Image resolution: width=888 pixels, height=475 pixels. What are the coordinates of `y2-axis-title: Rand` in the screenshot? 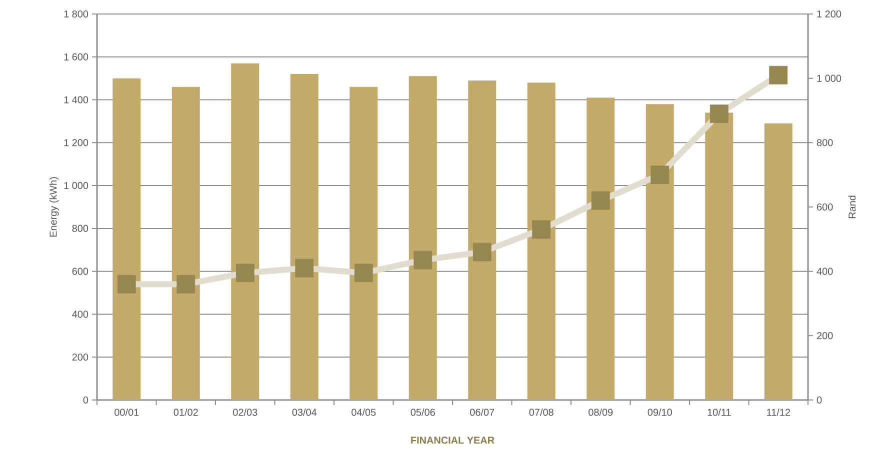 It's located at (852, 207).